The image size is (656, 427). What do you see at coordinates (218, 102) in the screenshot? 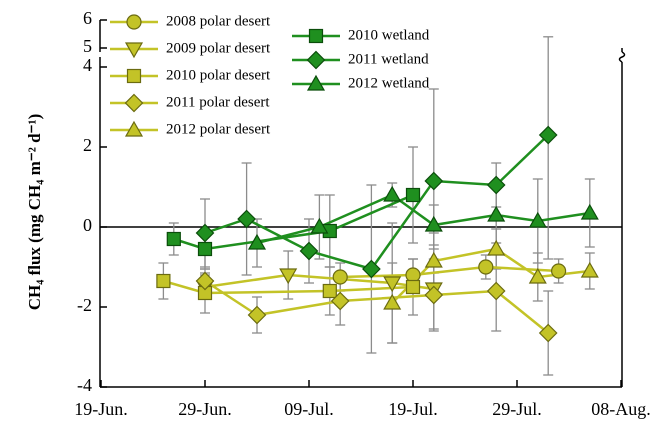
I see `legend-label: 2011 polar desert` at bounding box center [218, 102].